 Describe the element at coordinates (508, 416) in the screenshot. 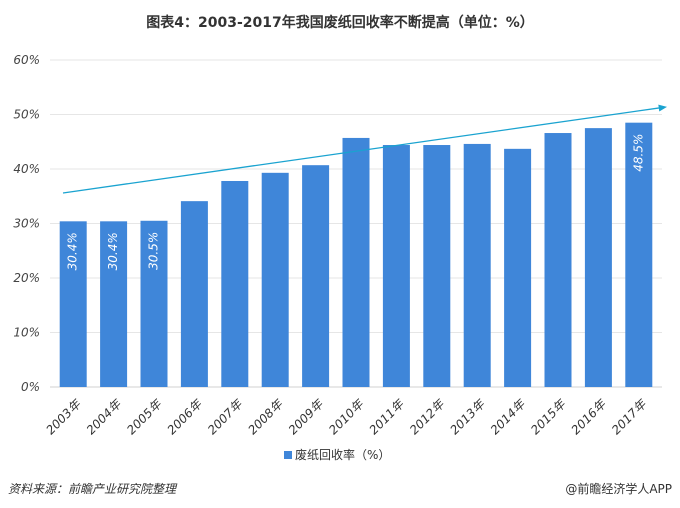

I see `x-tick-label: 2014年` at that location.